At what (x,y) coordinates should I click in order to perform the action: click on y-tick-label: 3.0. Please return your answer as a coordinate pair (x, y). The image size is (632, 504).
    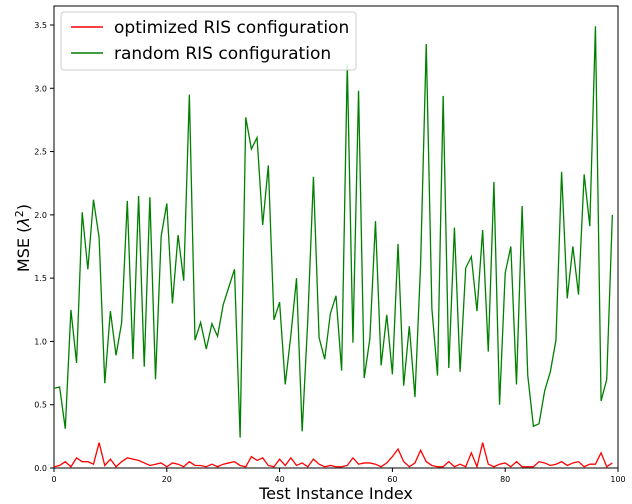
    Looking at the image, I should click on (40, 88).